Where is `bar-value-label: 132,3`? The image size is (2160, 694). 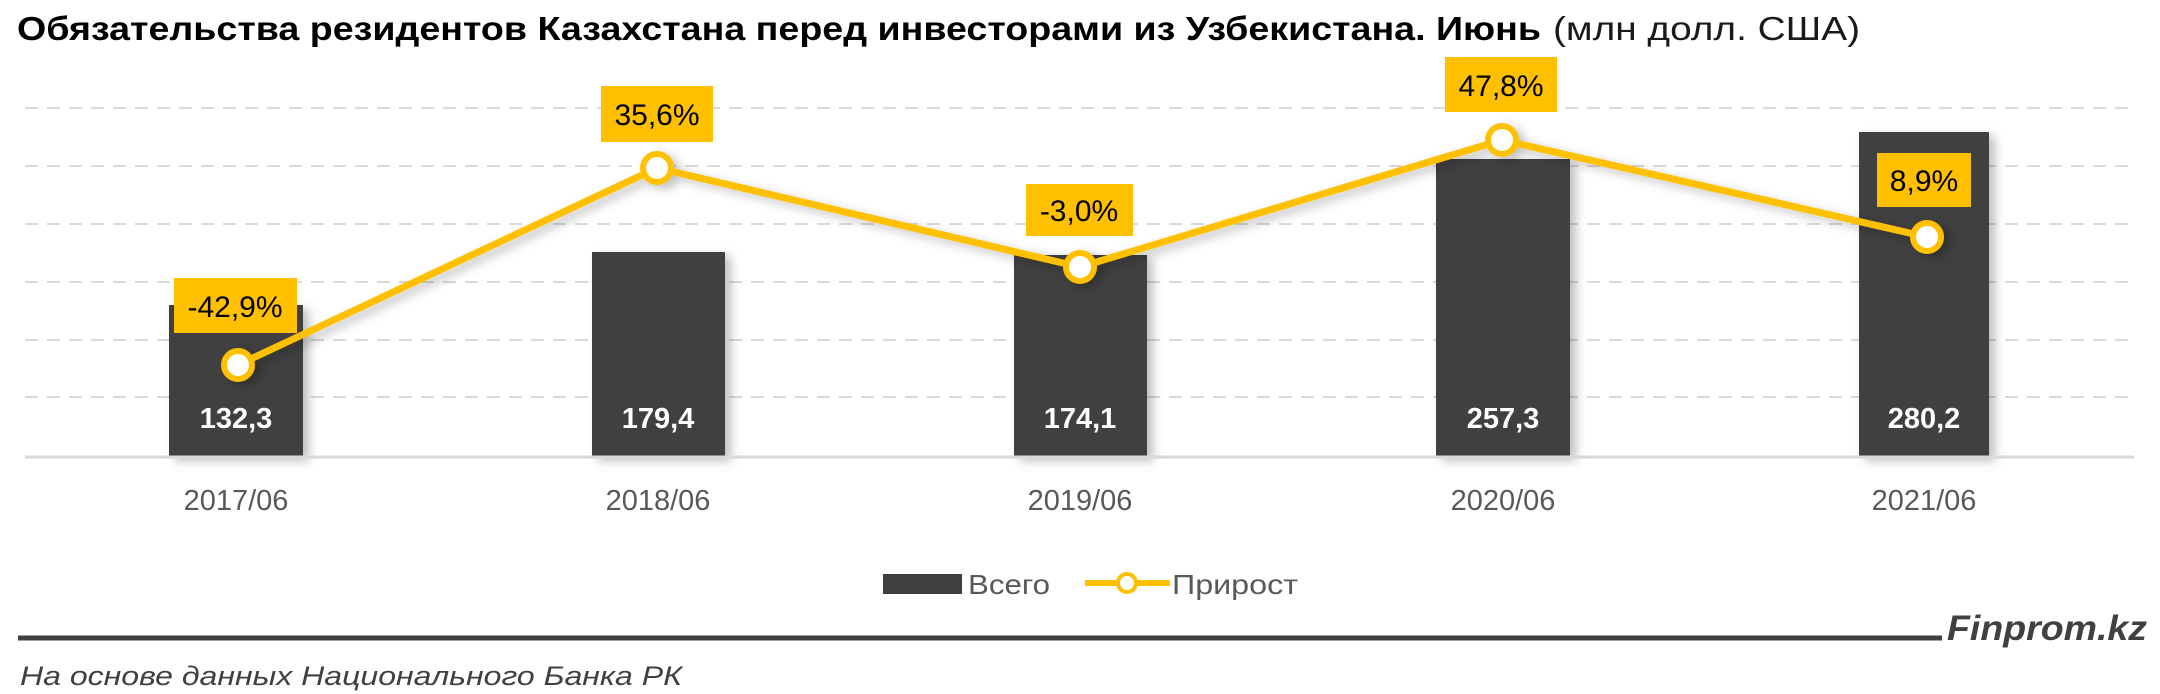 bar-value-label: 132,3 is located at coordinates (236, 419).